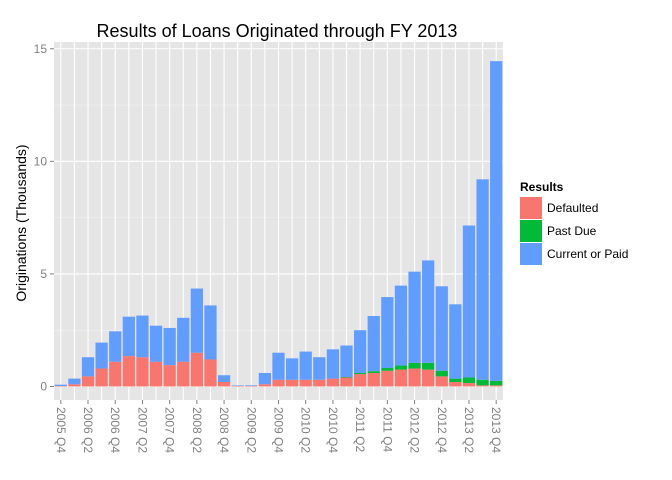 The image size is (672, 480). I want to click on bar-current-or-paid-2013-q4, so click(496, 221).